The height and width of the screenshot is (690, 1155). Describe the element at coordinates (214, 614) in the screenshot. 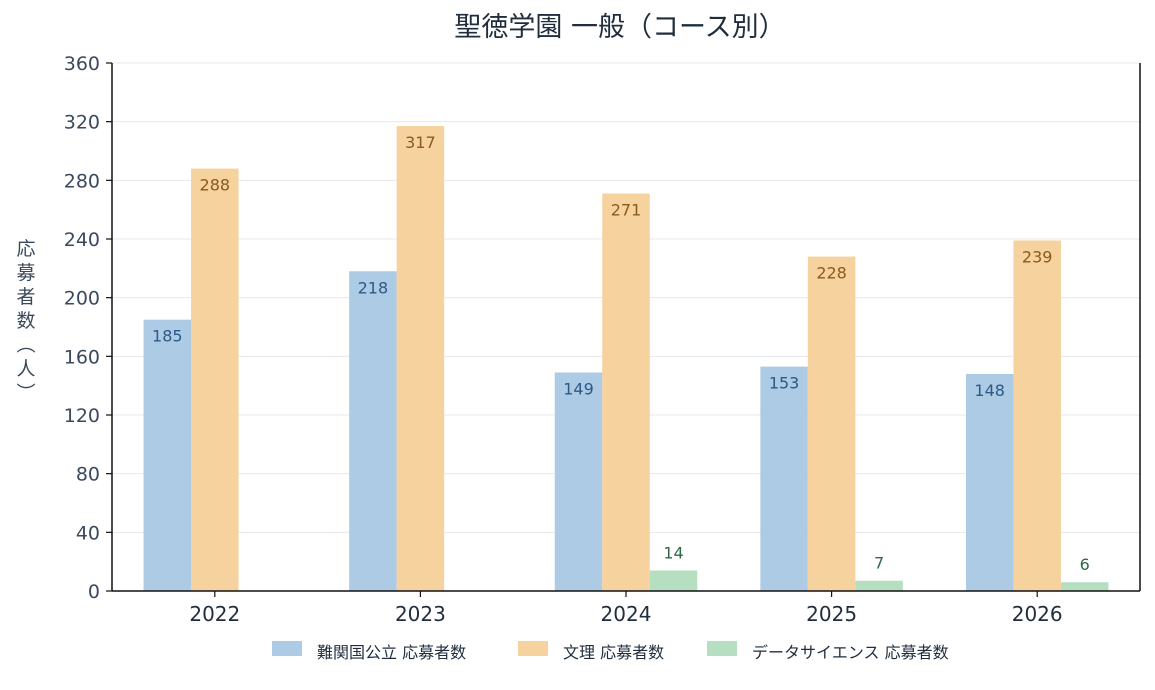

I see `x-tick-label: 2022` at that location.